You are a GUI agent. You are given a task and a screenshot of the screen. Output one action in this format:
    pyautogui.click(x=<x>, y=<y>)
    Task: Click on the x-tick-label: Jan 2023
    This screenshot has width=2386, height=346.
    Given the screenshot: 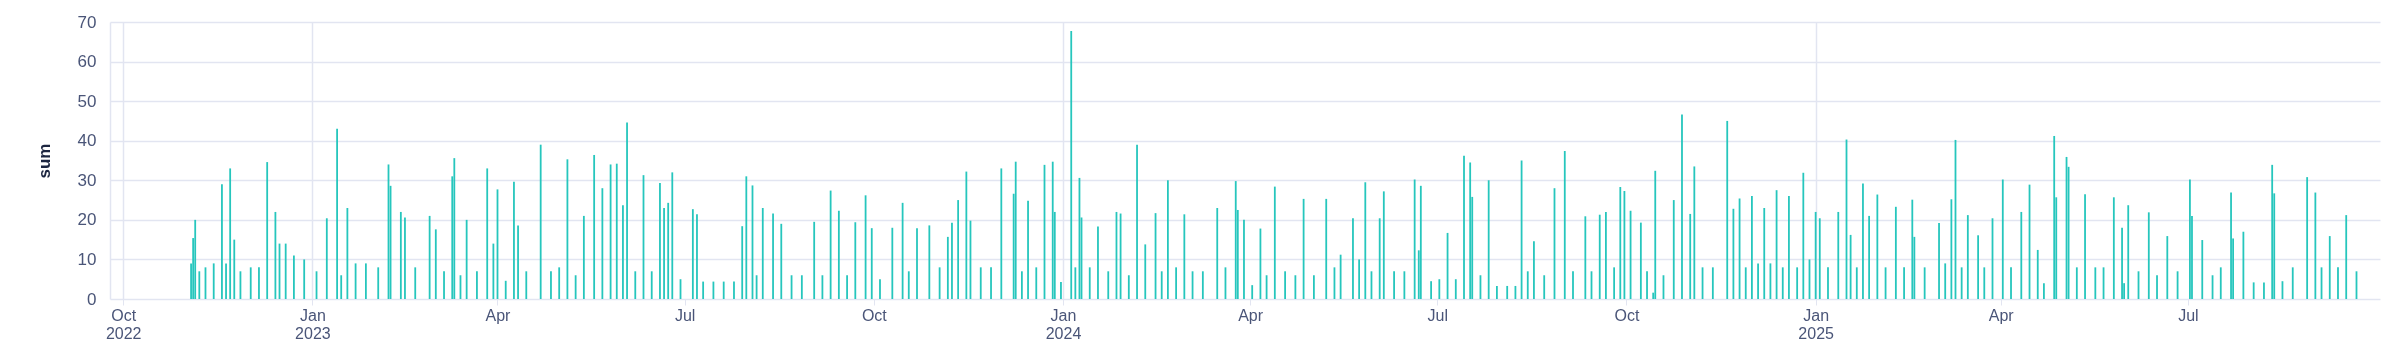 What is the action you would take?
    pyautogui.click(x=313, y=324)
    